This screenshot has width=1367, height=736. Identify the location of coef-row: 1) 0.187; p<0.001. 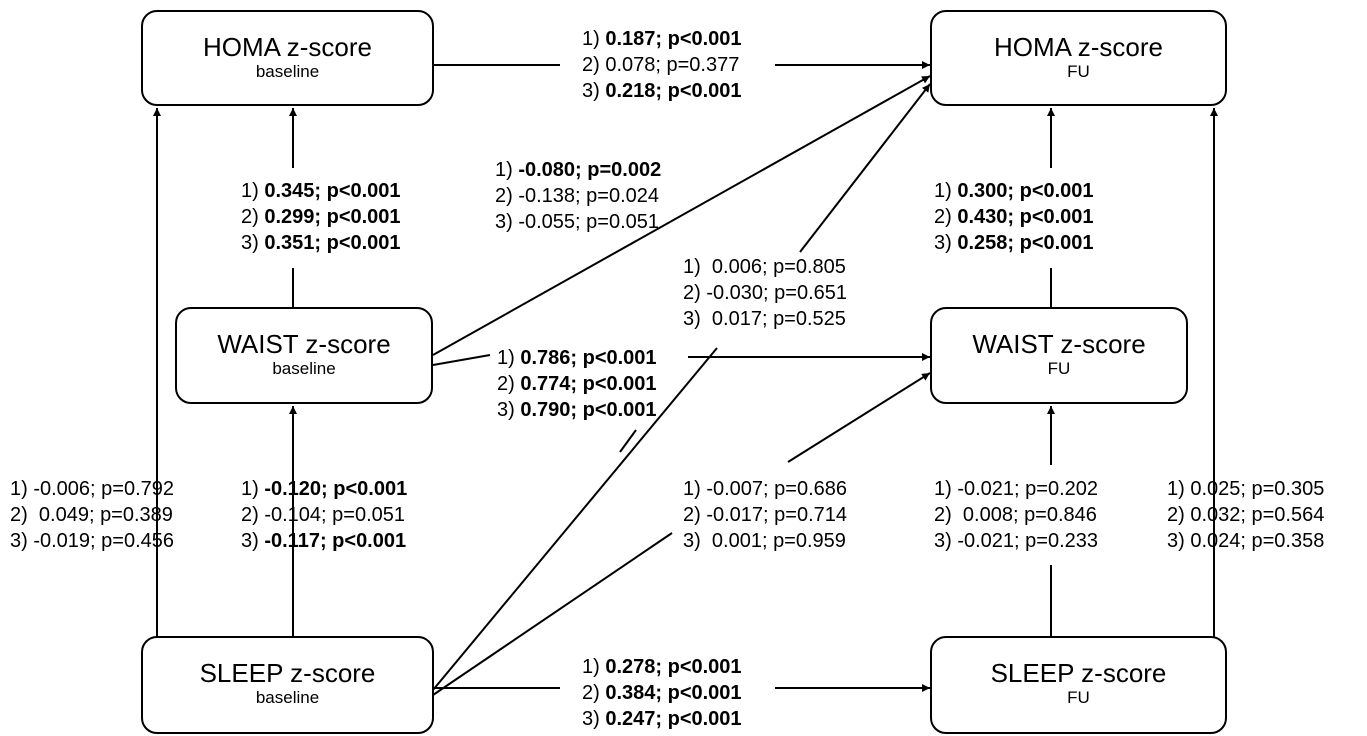
(662, 39).